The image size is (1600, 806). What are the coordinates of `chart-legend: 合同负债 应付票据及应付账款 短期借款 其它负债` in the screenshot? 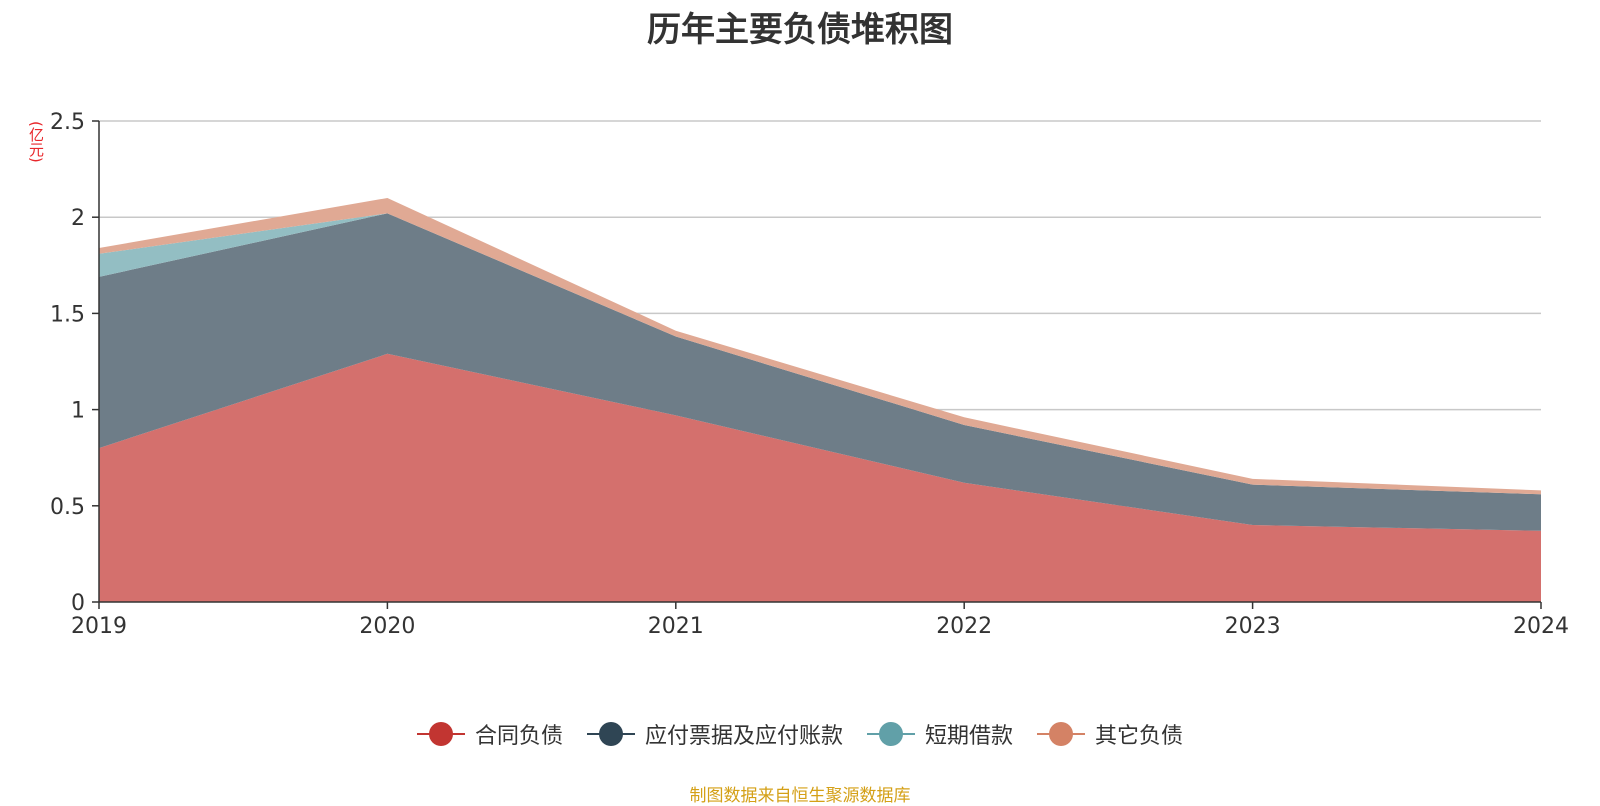 It's located at (800, 734).